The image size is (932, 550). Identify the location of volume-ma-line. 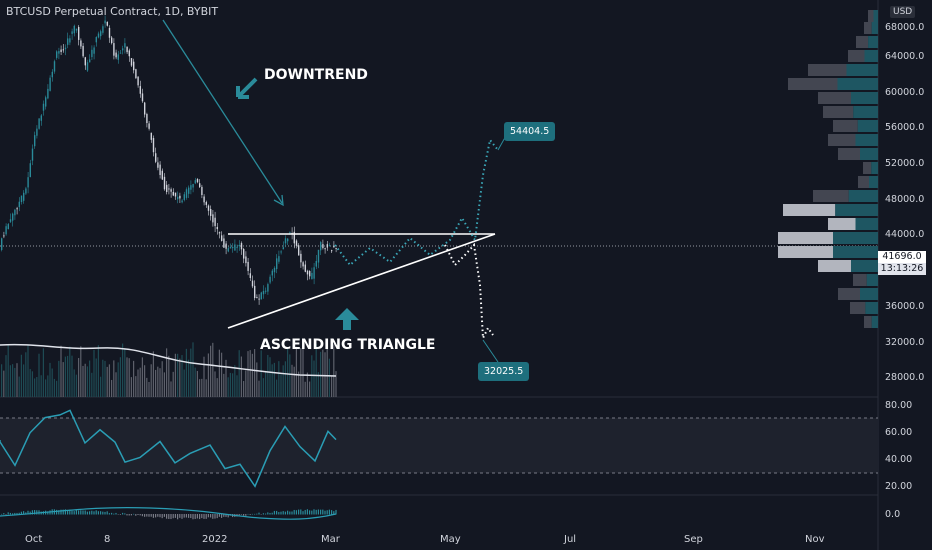
(168, 360).